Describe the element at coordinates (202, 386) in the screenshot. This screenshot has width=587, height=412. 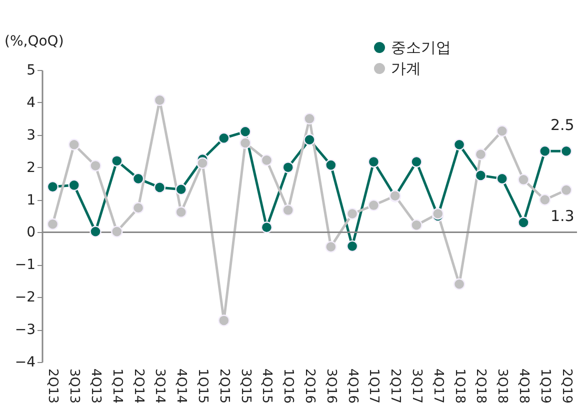
I see `x-tick-label: 1Q15` at that location.